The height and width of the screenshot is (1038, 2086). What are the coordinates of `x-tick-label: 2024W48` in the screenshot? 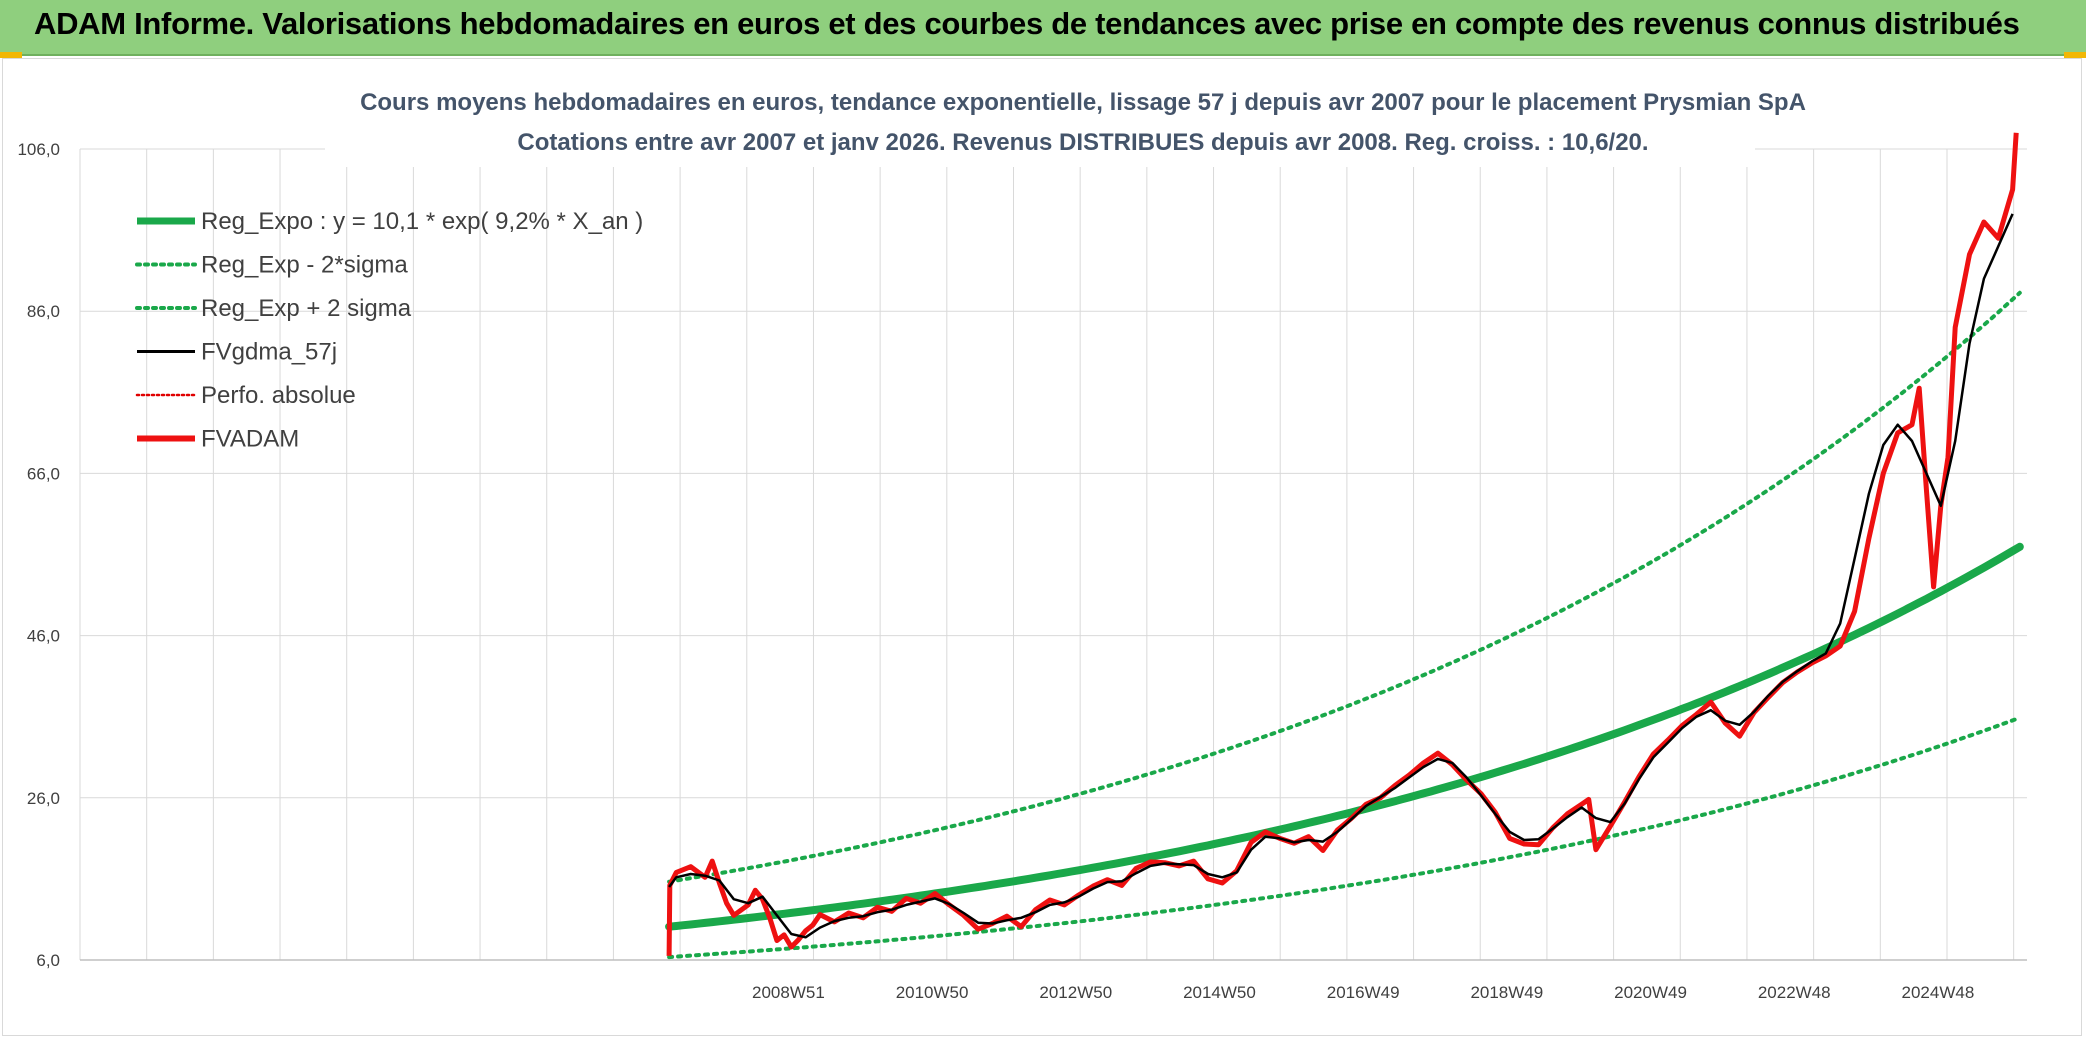 It's located at (1938, 992).